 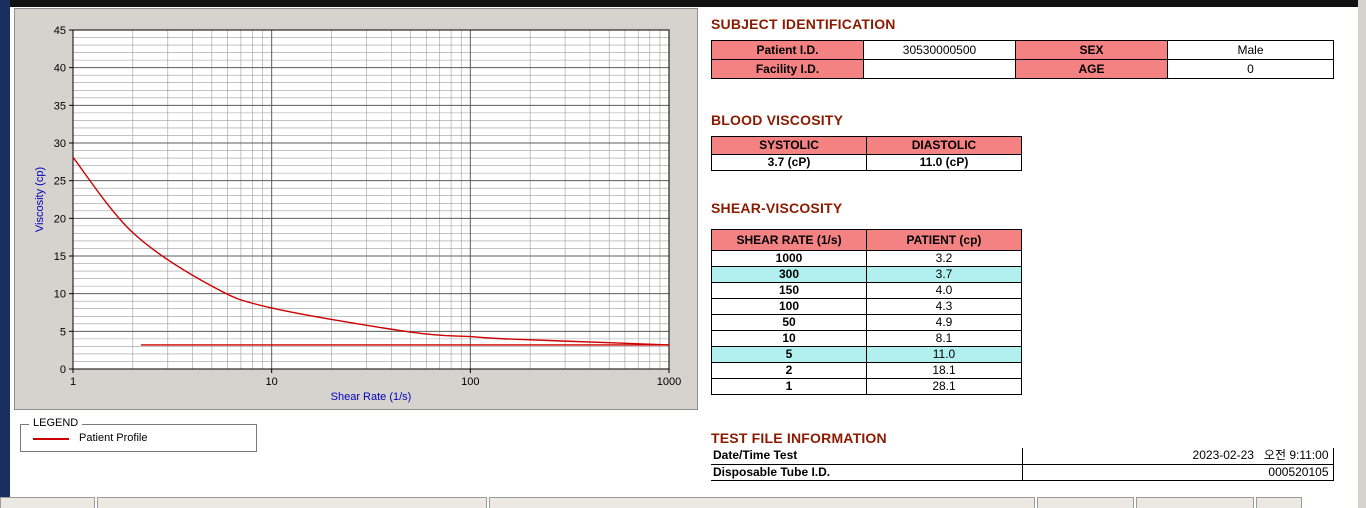 What do you see at coordinates (5, 248) in the screenshot?
I see `window-left-edge` at bounding box center [5, 248].